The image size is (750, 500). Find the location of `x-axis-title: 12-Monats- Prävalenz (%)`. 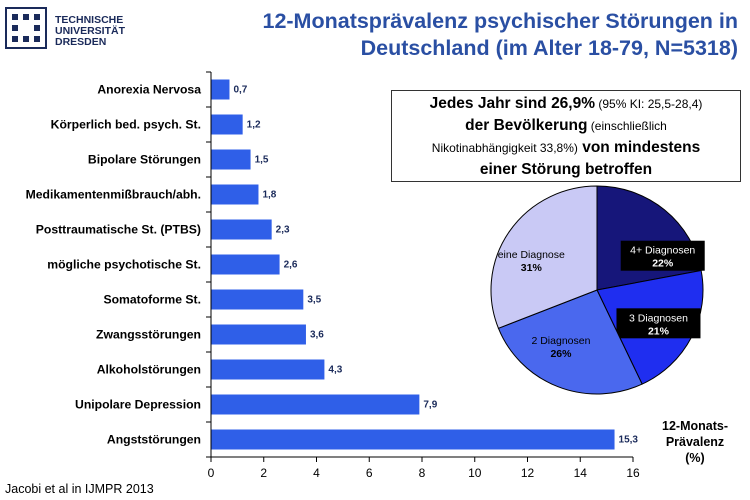

x-axis-title: 12-Monats- Prävalenz (%) is located at coordinates (695, 442).